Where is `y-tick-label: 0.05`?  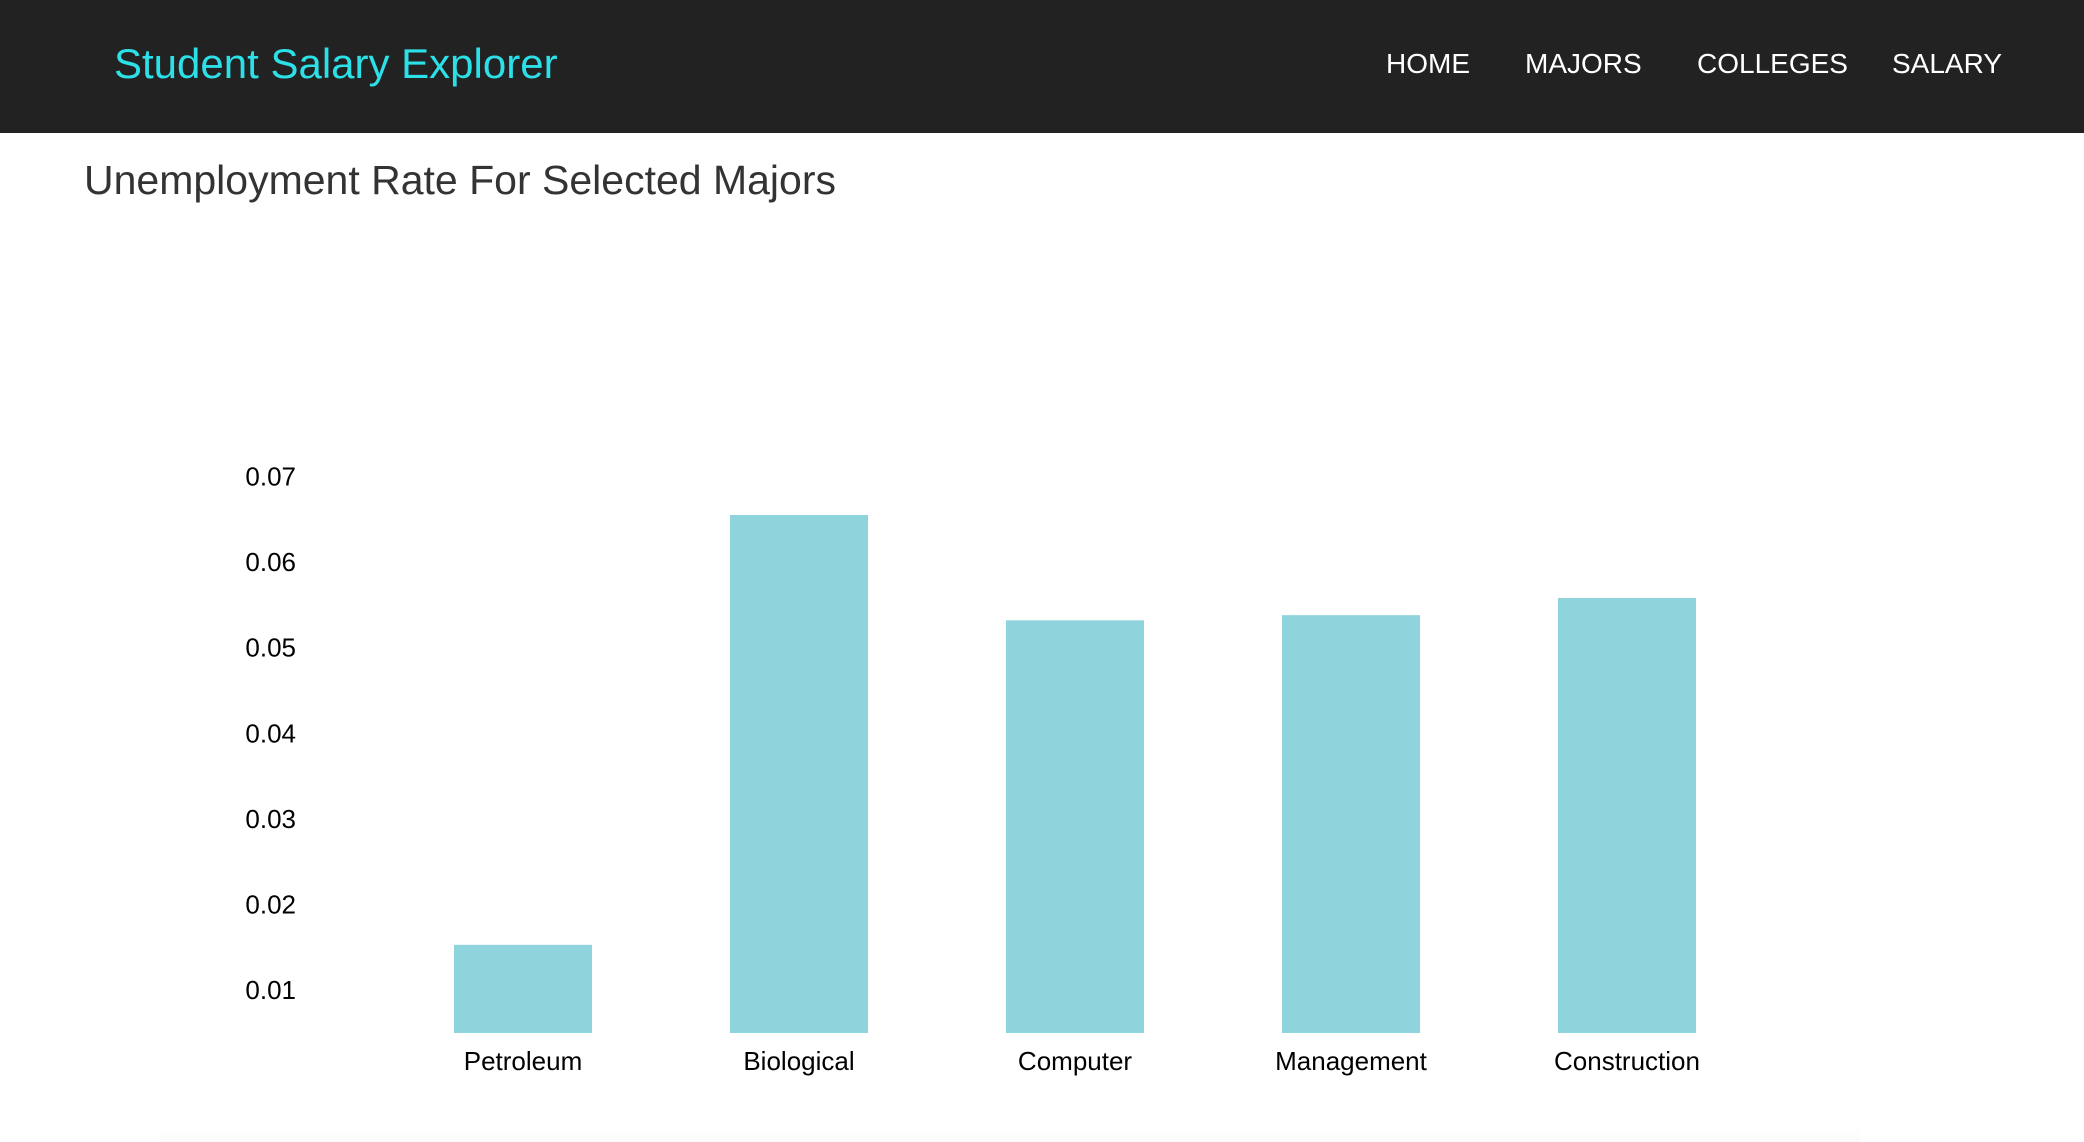 y-tick-label: 0.05 is located at coordinates (270, 648).